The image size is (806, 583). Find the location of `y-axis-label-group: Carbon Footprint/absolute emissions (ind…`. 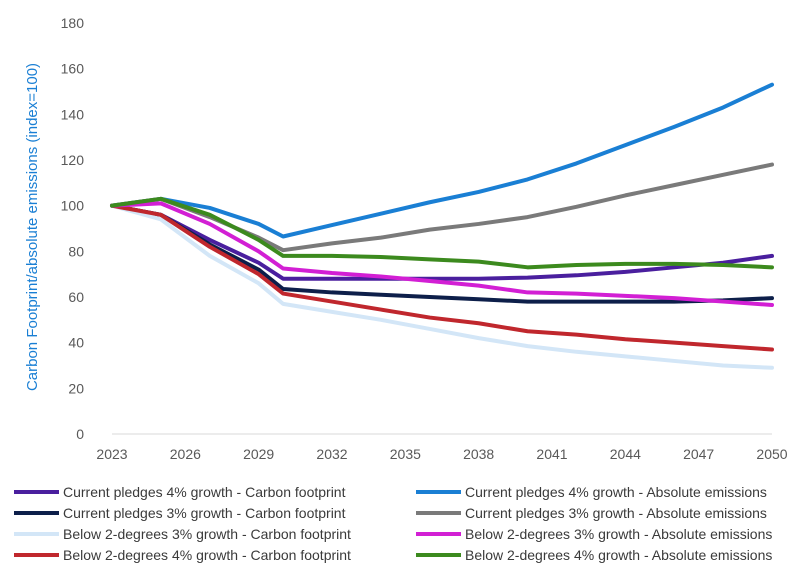

y-axis-label-group: Carbon Footprint/absolute emissions (ind… is located at coordinates (32, 227).